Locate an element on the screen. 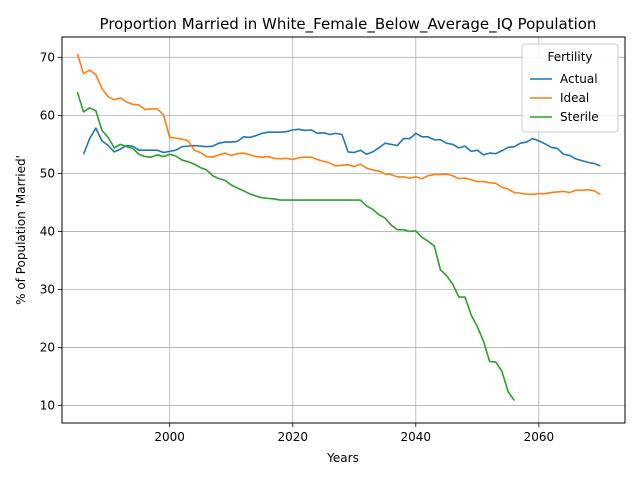 This screenshot has height=484, width=640. y-tick-label: 10 is located at coordinates (47, 406).